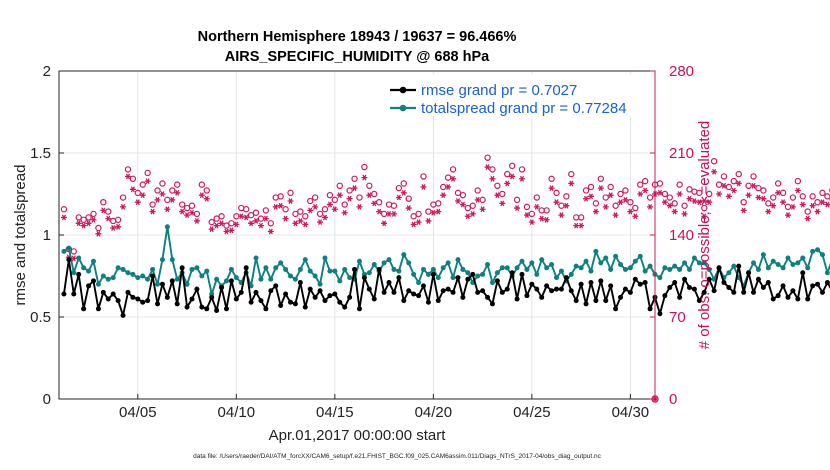  Describe the element at coordinates (384, 407) in the screenshot. I see `x-axis-ticks: 04/05 04/10 04/15 04/20 04/25 04/30` at that location.